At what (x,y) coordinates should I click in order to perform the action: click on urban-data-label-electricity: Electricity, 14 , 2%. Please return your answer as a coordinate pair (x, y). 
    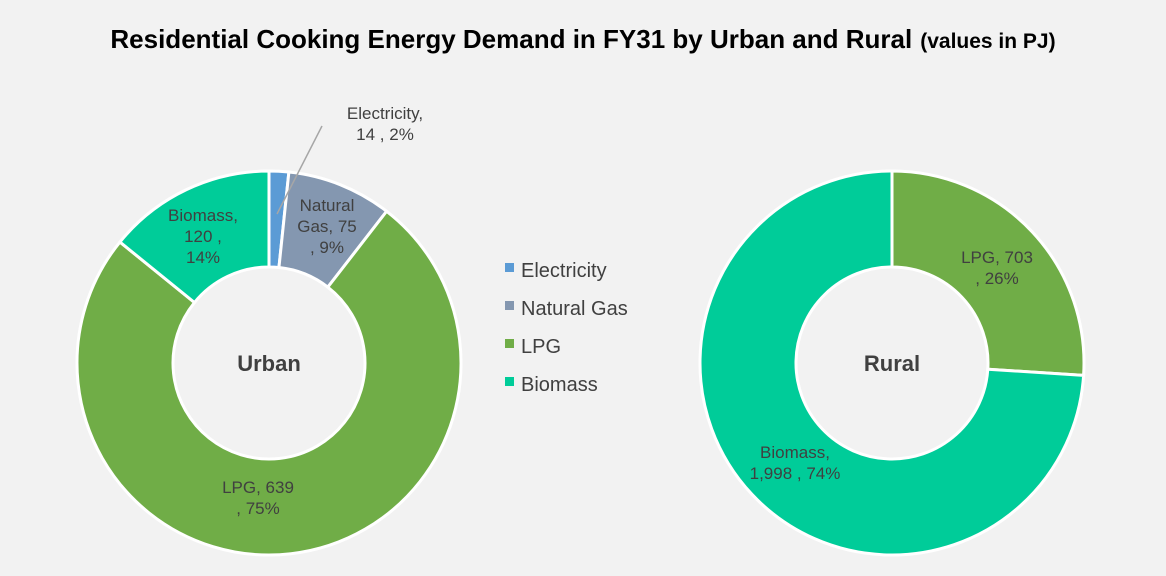
    Looking at the image, I should click on (385, 124).